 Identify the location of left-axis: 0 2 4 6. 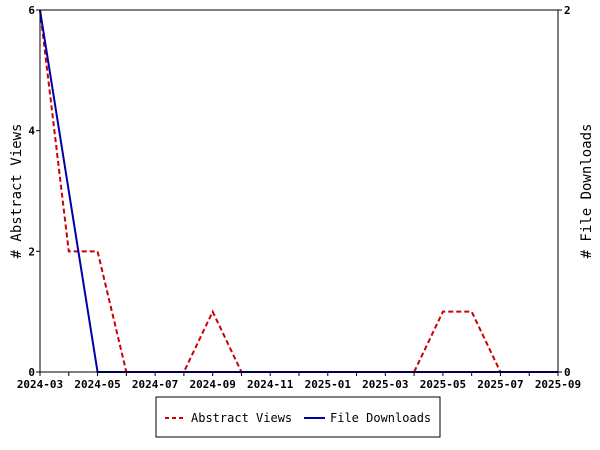
(34, 191).